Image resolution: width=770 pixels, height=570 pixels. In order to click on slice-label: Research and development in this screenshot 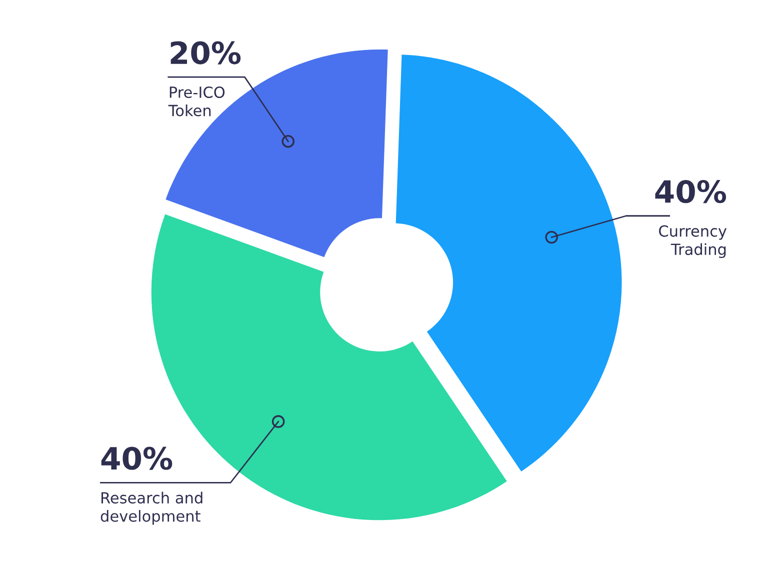, I will do `click(151, 508)`.